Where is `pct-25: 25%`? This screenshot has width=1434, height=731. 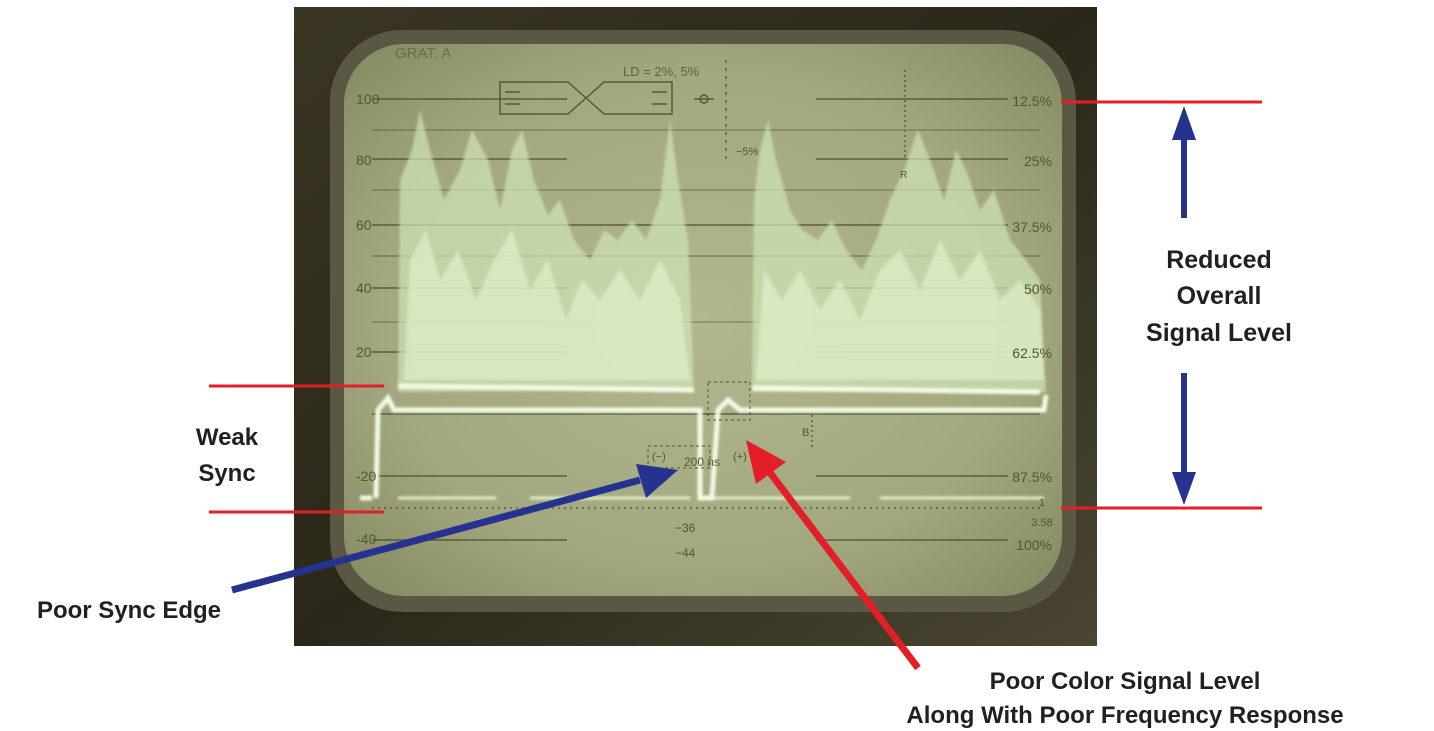
pct-25: 25% is located at coordinates (1038, 161).